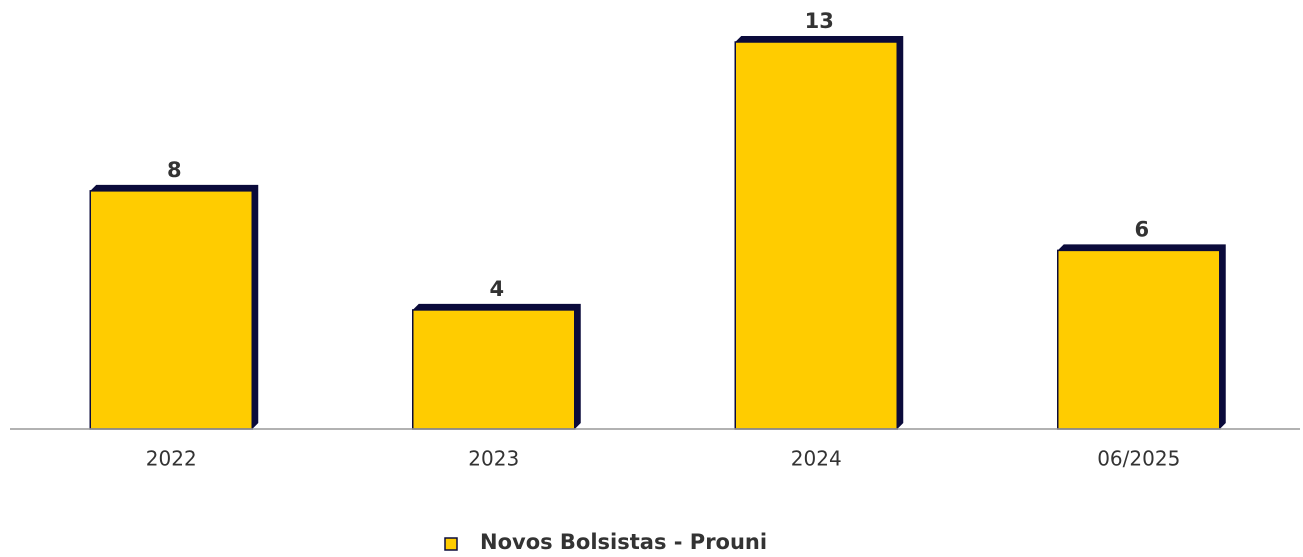 Image resolution: width=1303 pixels, height=557 pixels. I want to click on x-tick-label: 2024, so click(816, 459).